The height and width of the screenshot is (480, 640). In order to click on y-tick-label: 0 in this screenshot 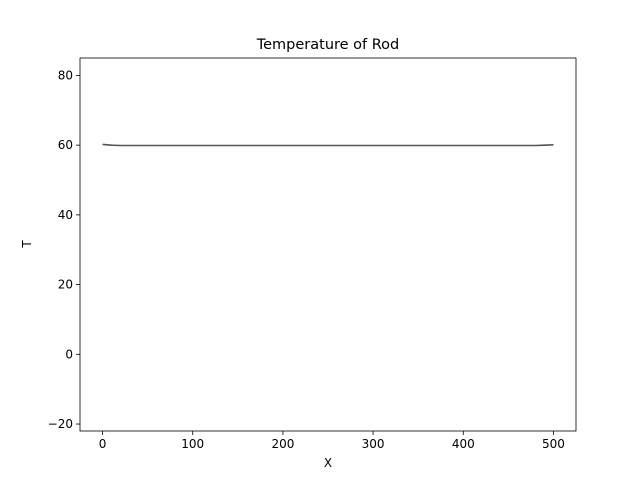, I will do `click(69, 354)`.